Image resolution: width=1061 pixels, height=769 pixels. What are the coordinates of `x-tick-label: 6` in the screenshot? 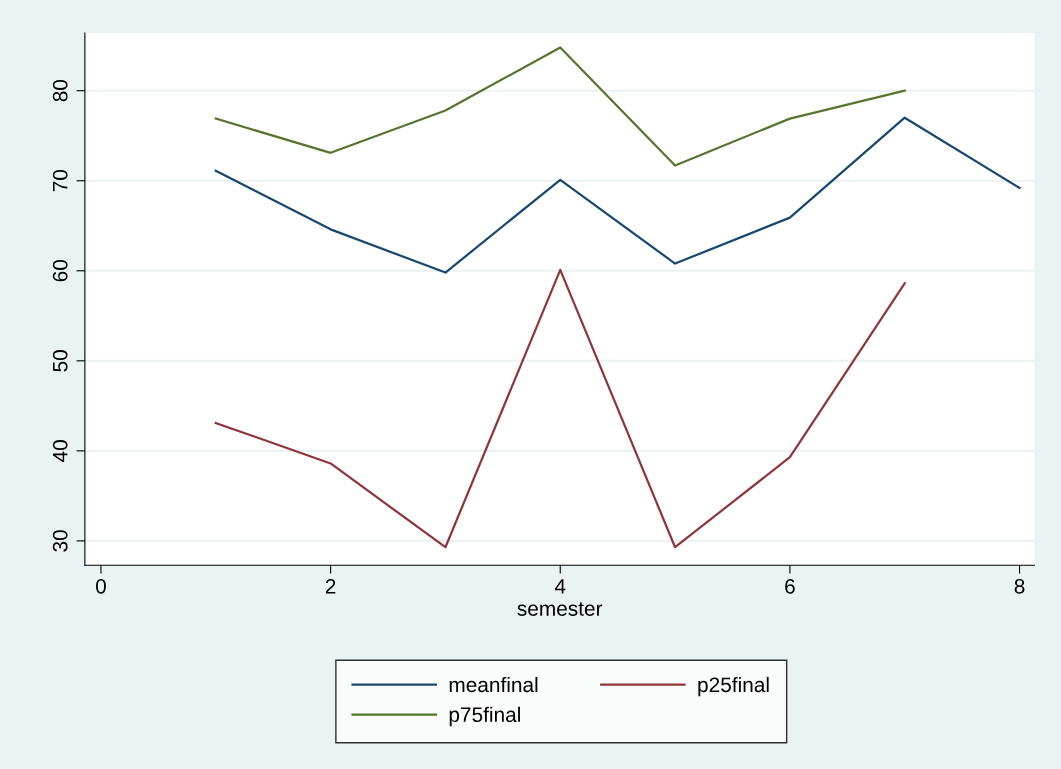 It's located at (790, 586).